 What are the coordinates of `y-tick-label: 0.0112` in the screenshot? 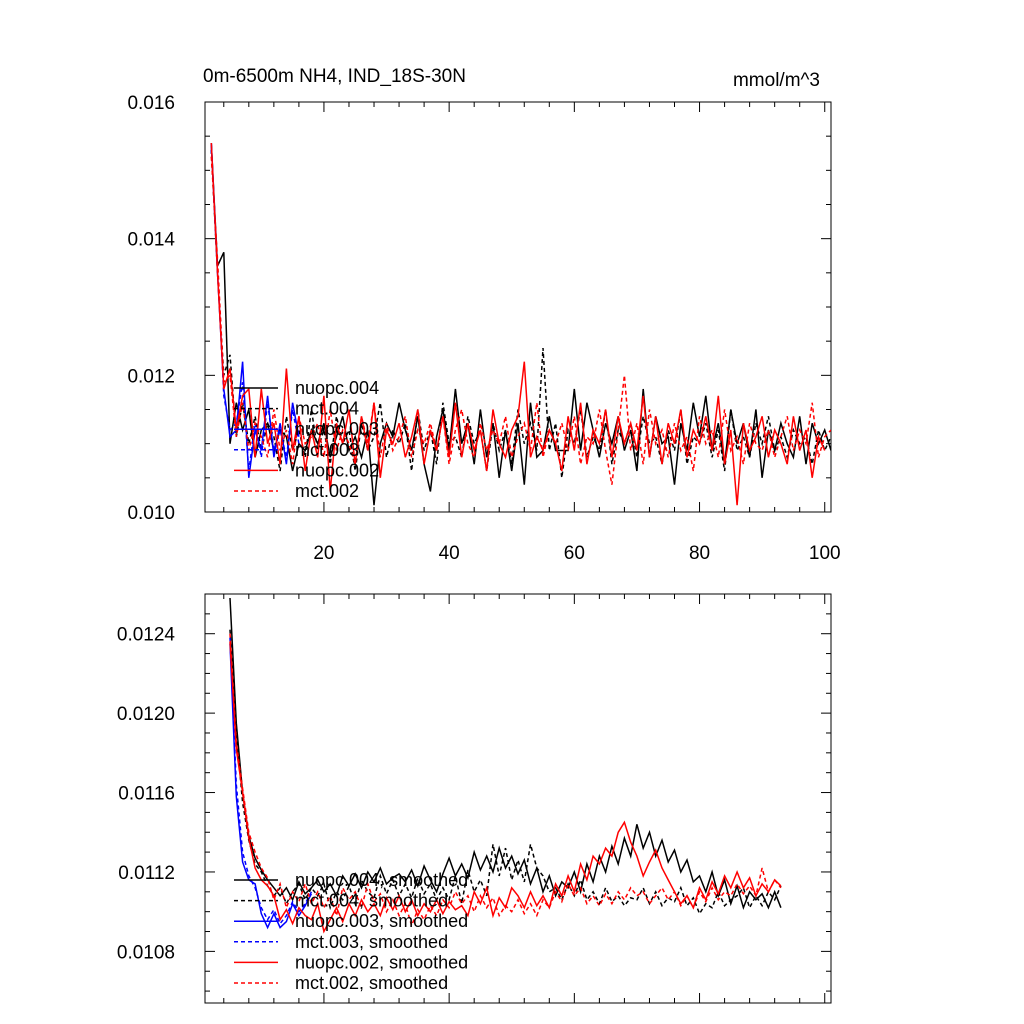 It's located at (146, 873).